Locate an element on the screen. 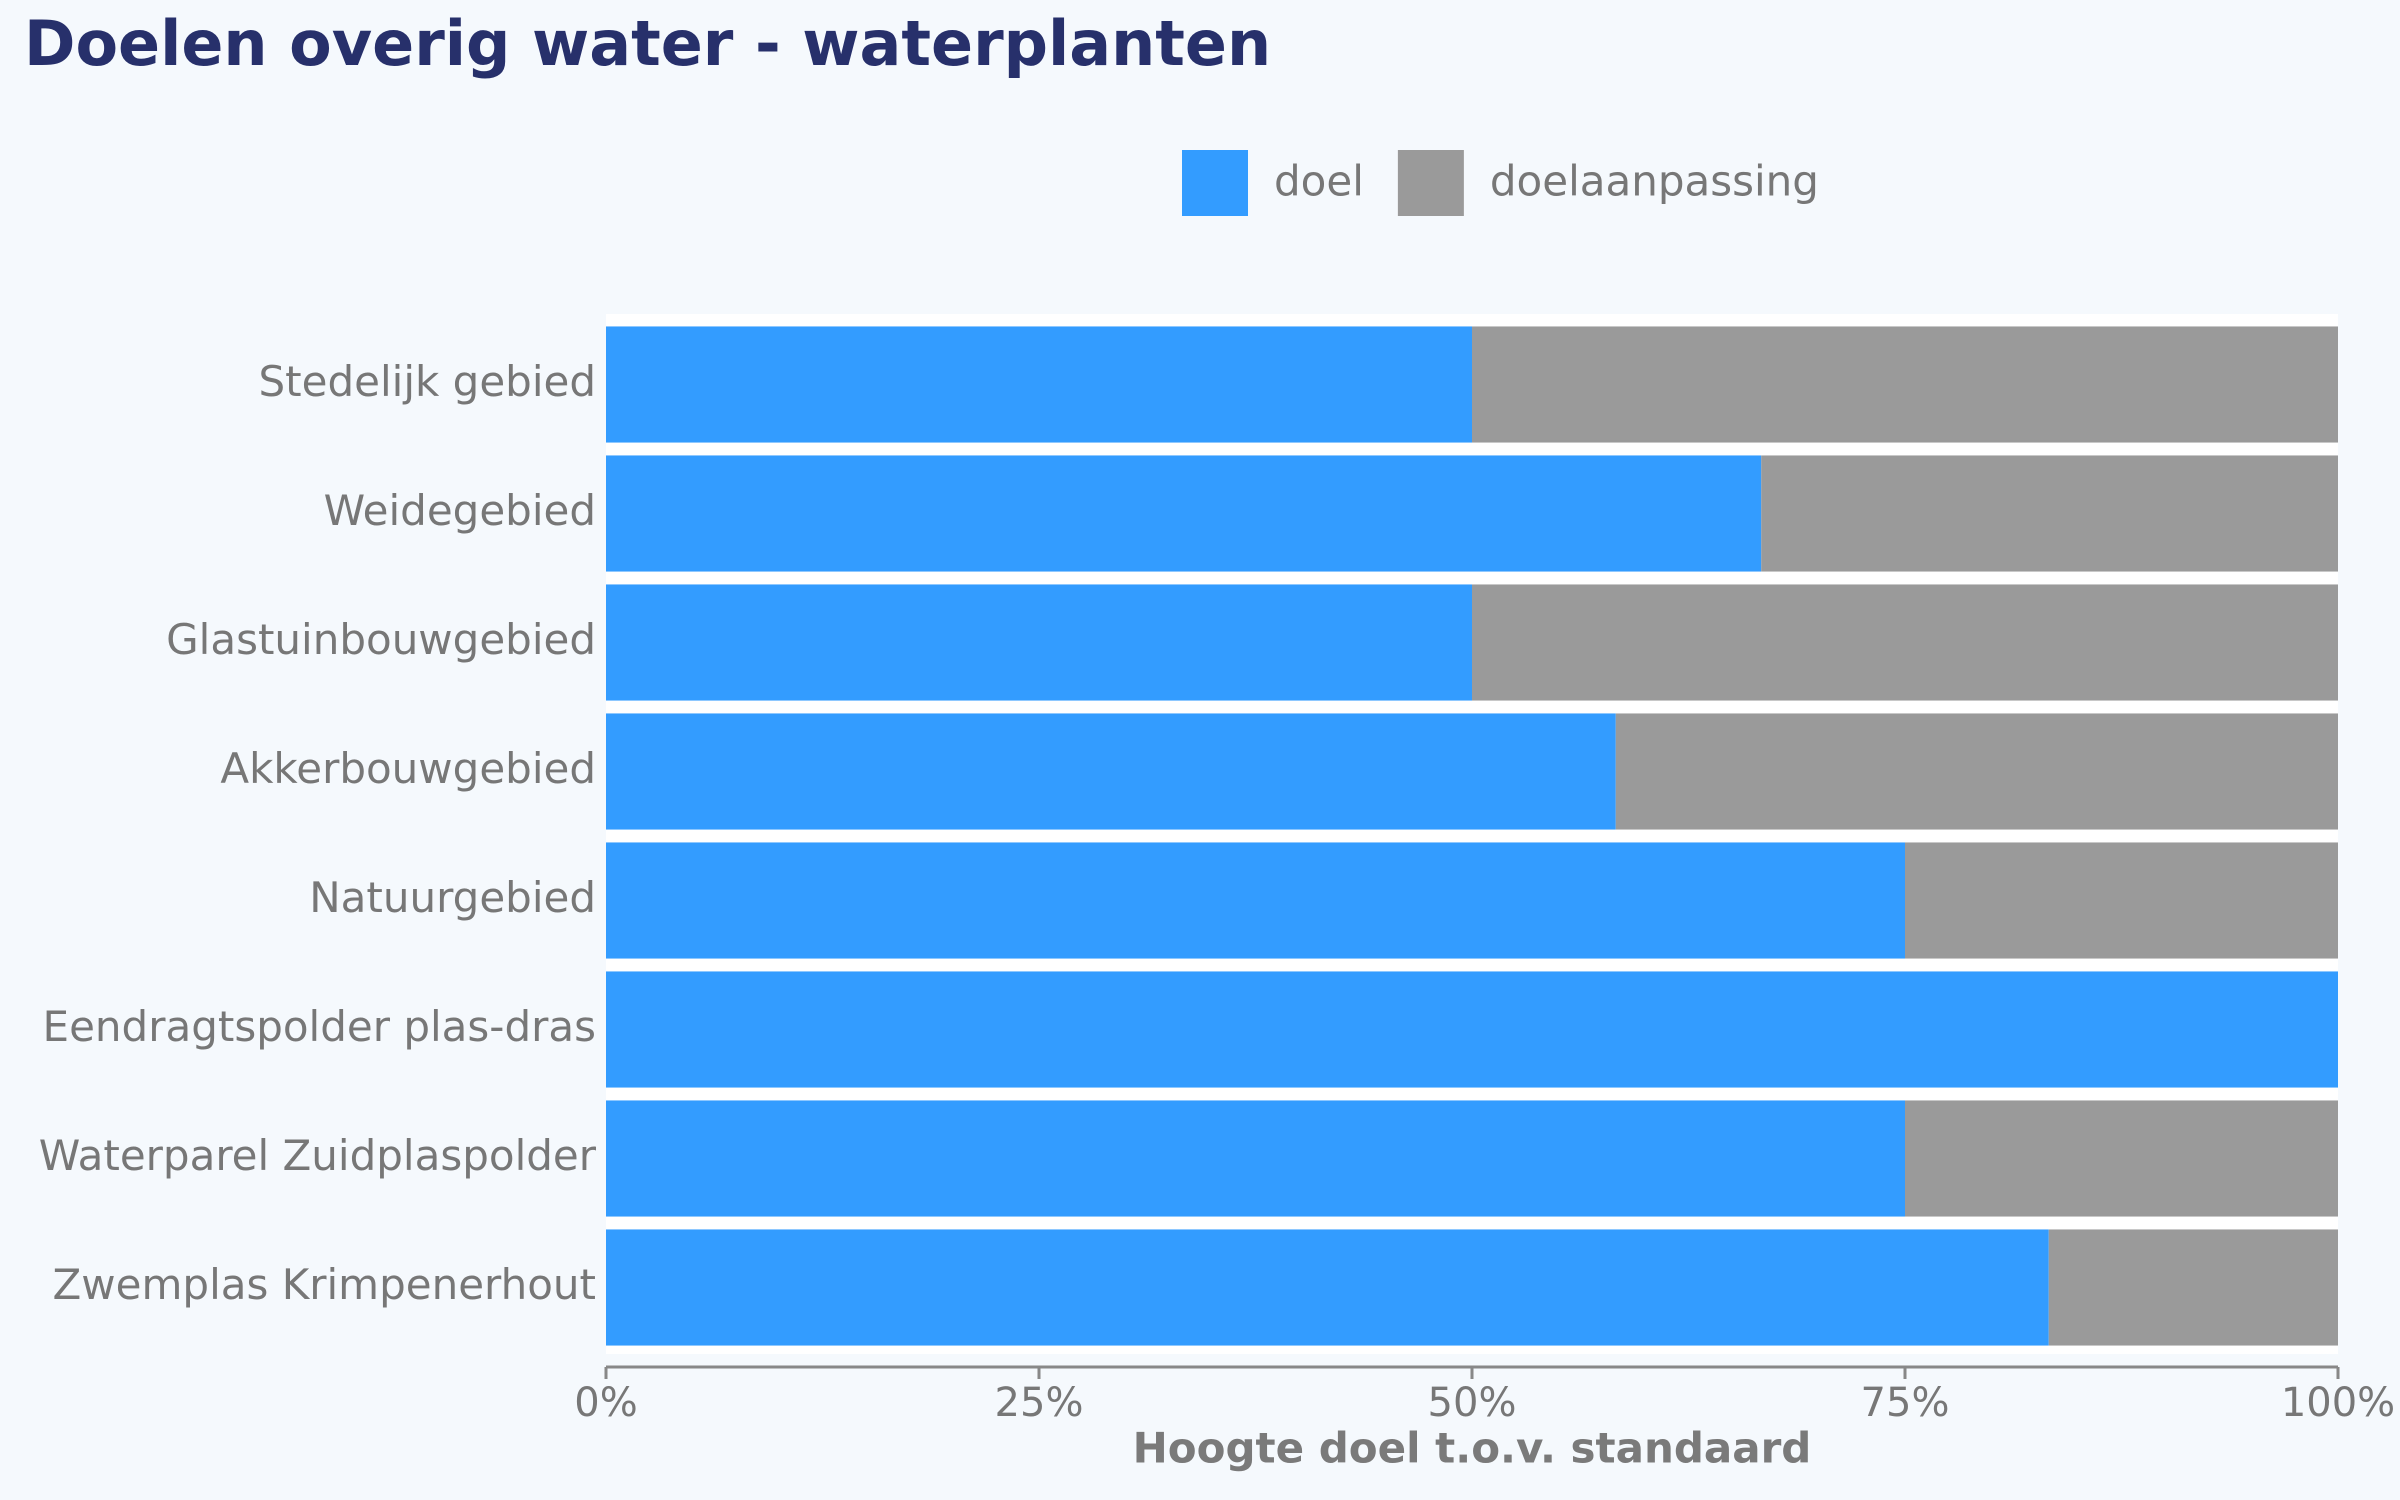 The image size is (2400, 1500). legend-label: doelaanpassing is located at coordinates (1654, 181).